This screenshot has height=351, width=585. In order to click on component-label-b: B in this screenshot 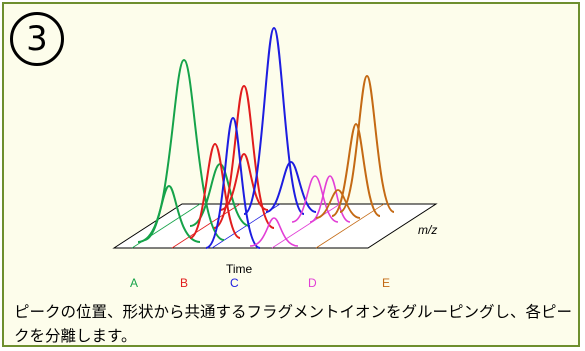, I will do `click(184, 283)`.